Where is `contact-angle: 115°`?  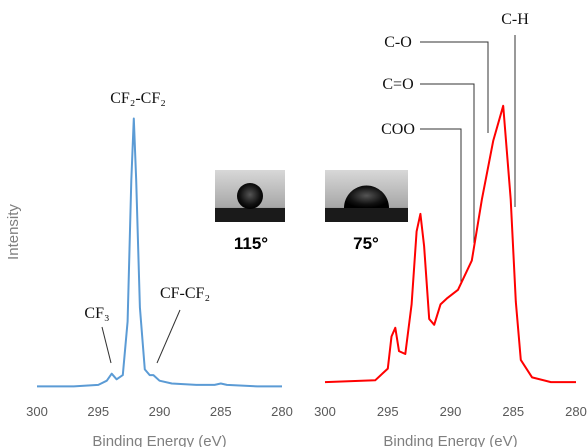 contact-angle: 115° is located at coordinates (251, 243).